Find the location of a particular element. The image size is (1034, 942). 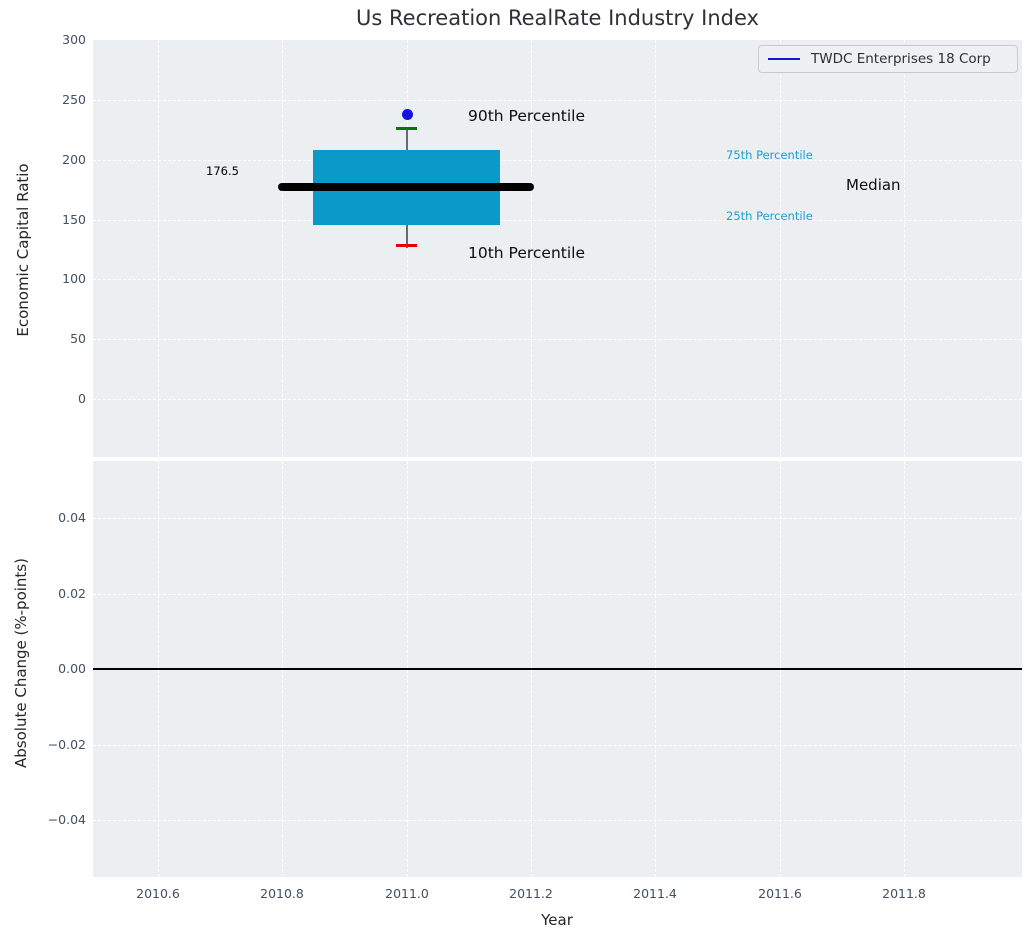

xtick: 2011.6 is located at coordinates (780, 893).